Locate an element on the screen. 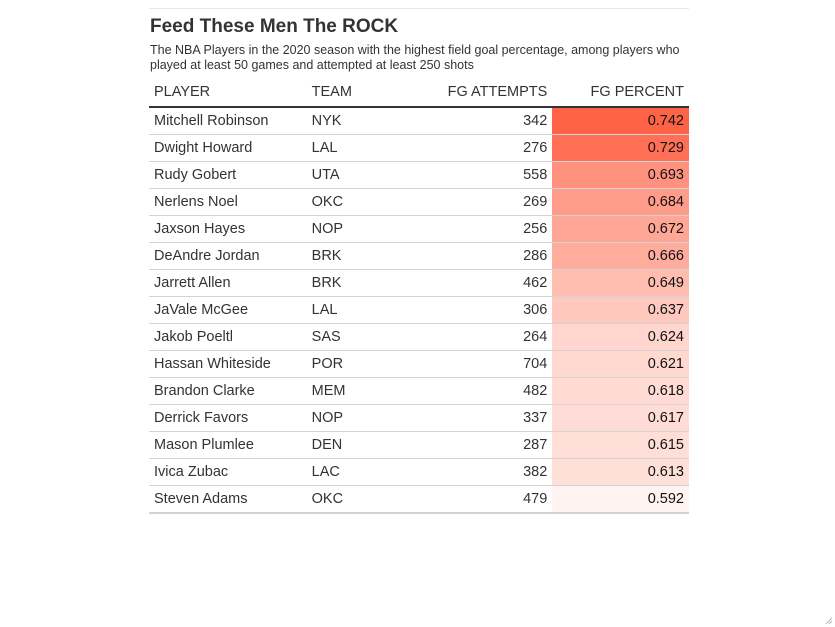 The image size is (835, 627). fg-attempts-cell: 382 is located at coordinates (476, 472).